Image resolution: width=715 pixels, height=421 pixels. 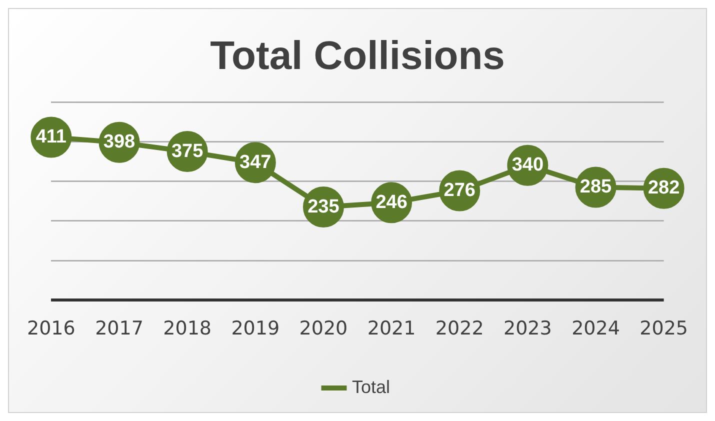 What do you see at coordinates (51, 329) in the screenshot?
I see `x-tick-label: 2016` at bounding box center [51, 329].